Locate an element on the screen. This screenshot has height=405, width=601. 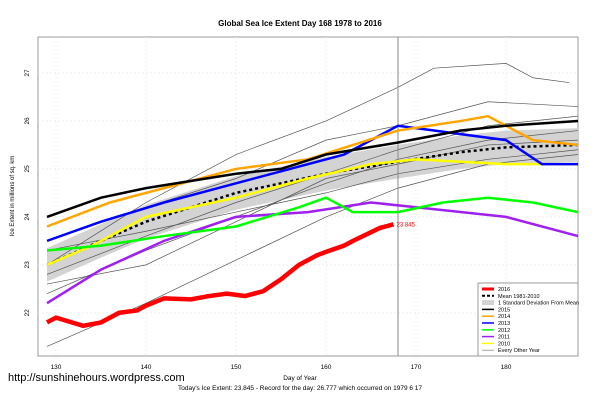
x-tick-label: 170 is located at coordinates (416, 367).